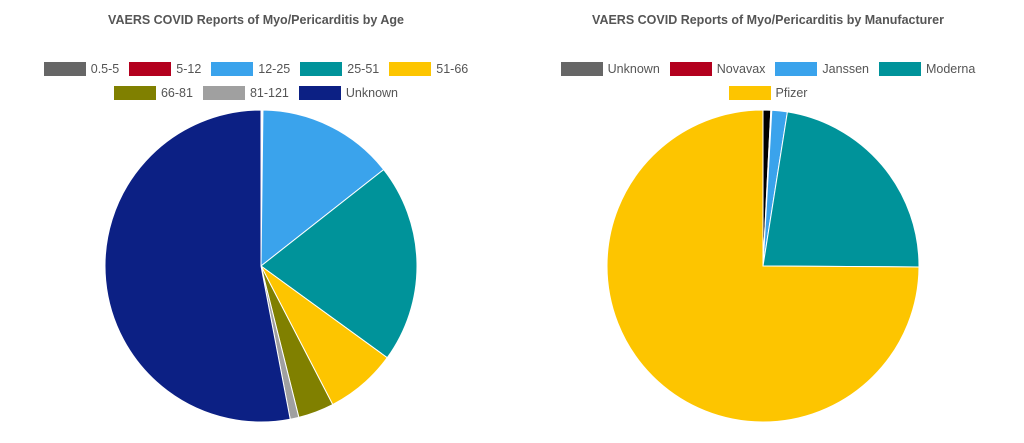  I want to click on legend-item: 5-12, so click(165, 69).